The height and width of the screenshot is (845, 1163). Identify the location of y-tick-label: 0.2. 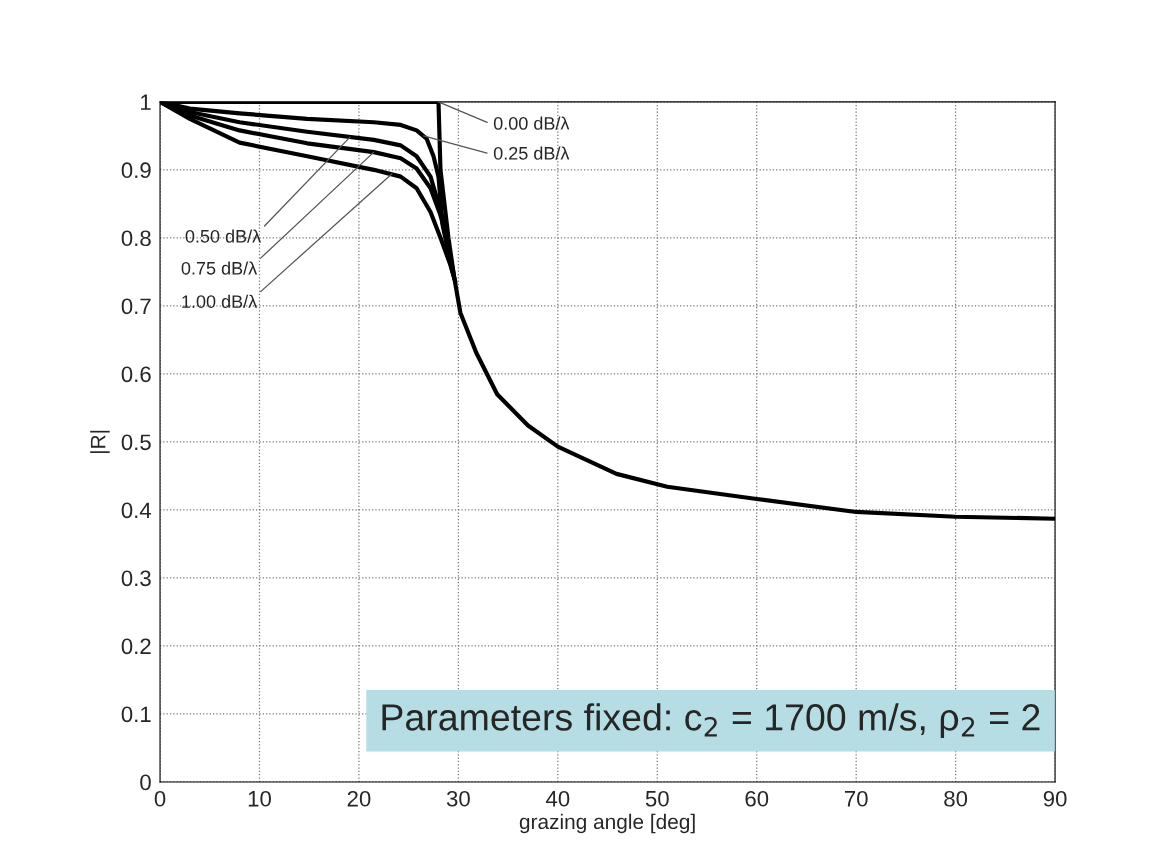
(136, 646).